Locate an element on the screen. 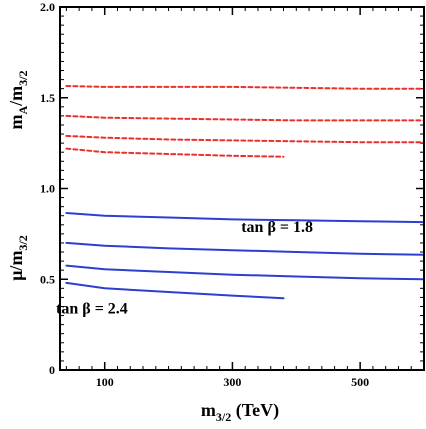  x-axis-label-unit: (TeV) is located at coordinates (257, 410).